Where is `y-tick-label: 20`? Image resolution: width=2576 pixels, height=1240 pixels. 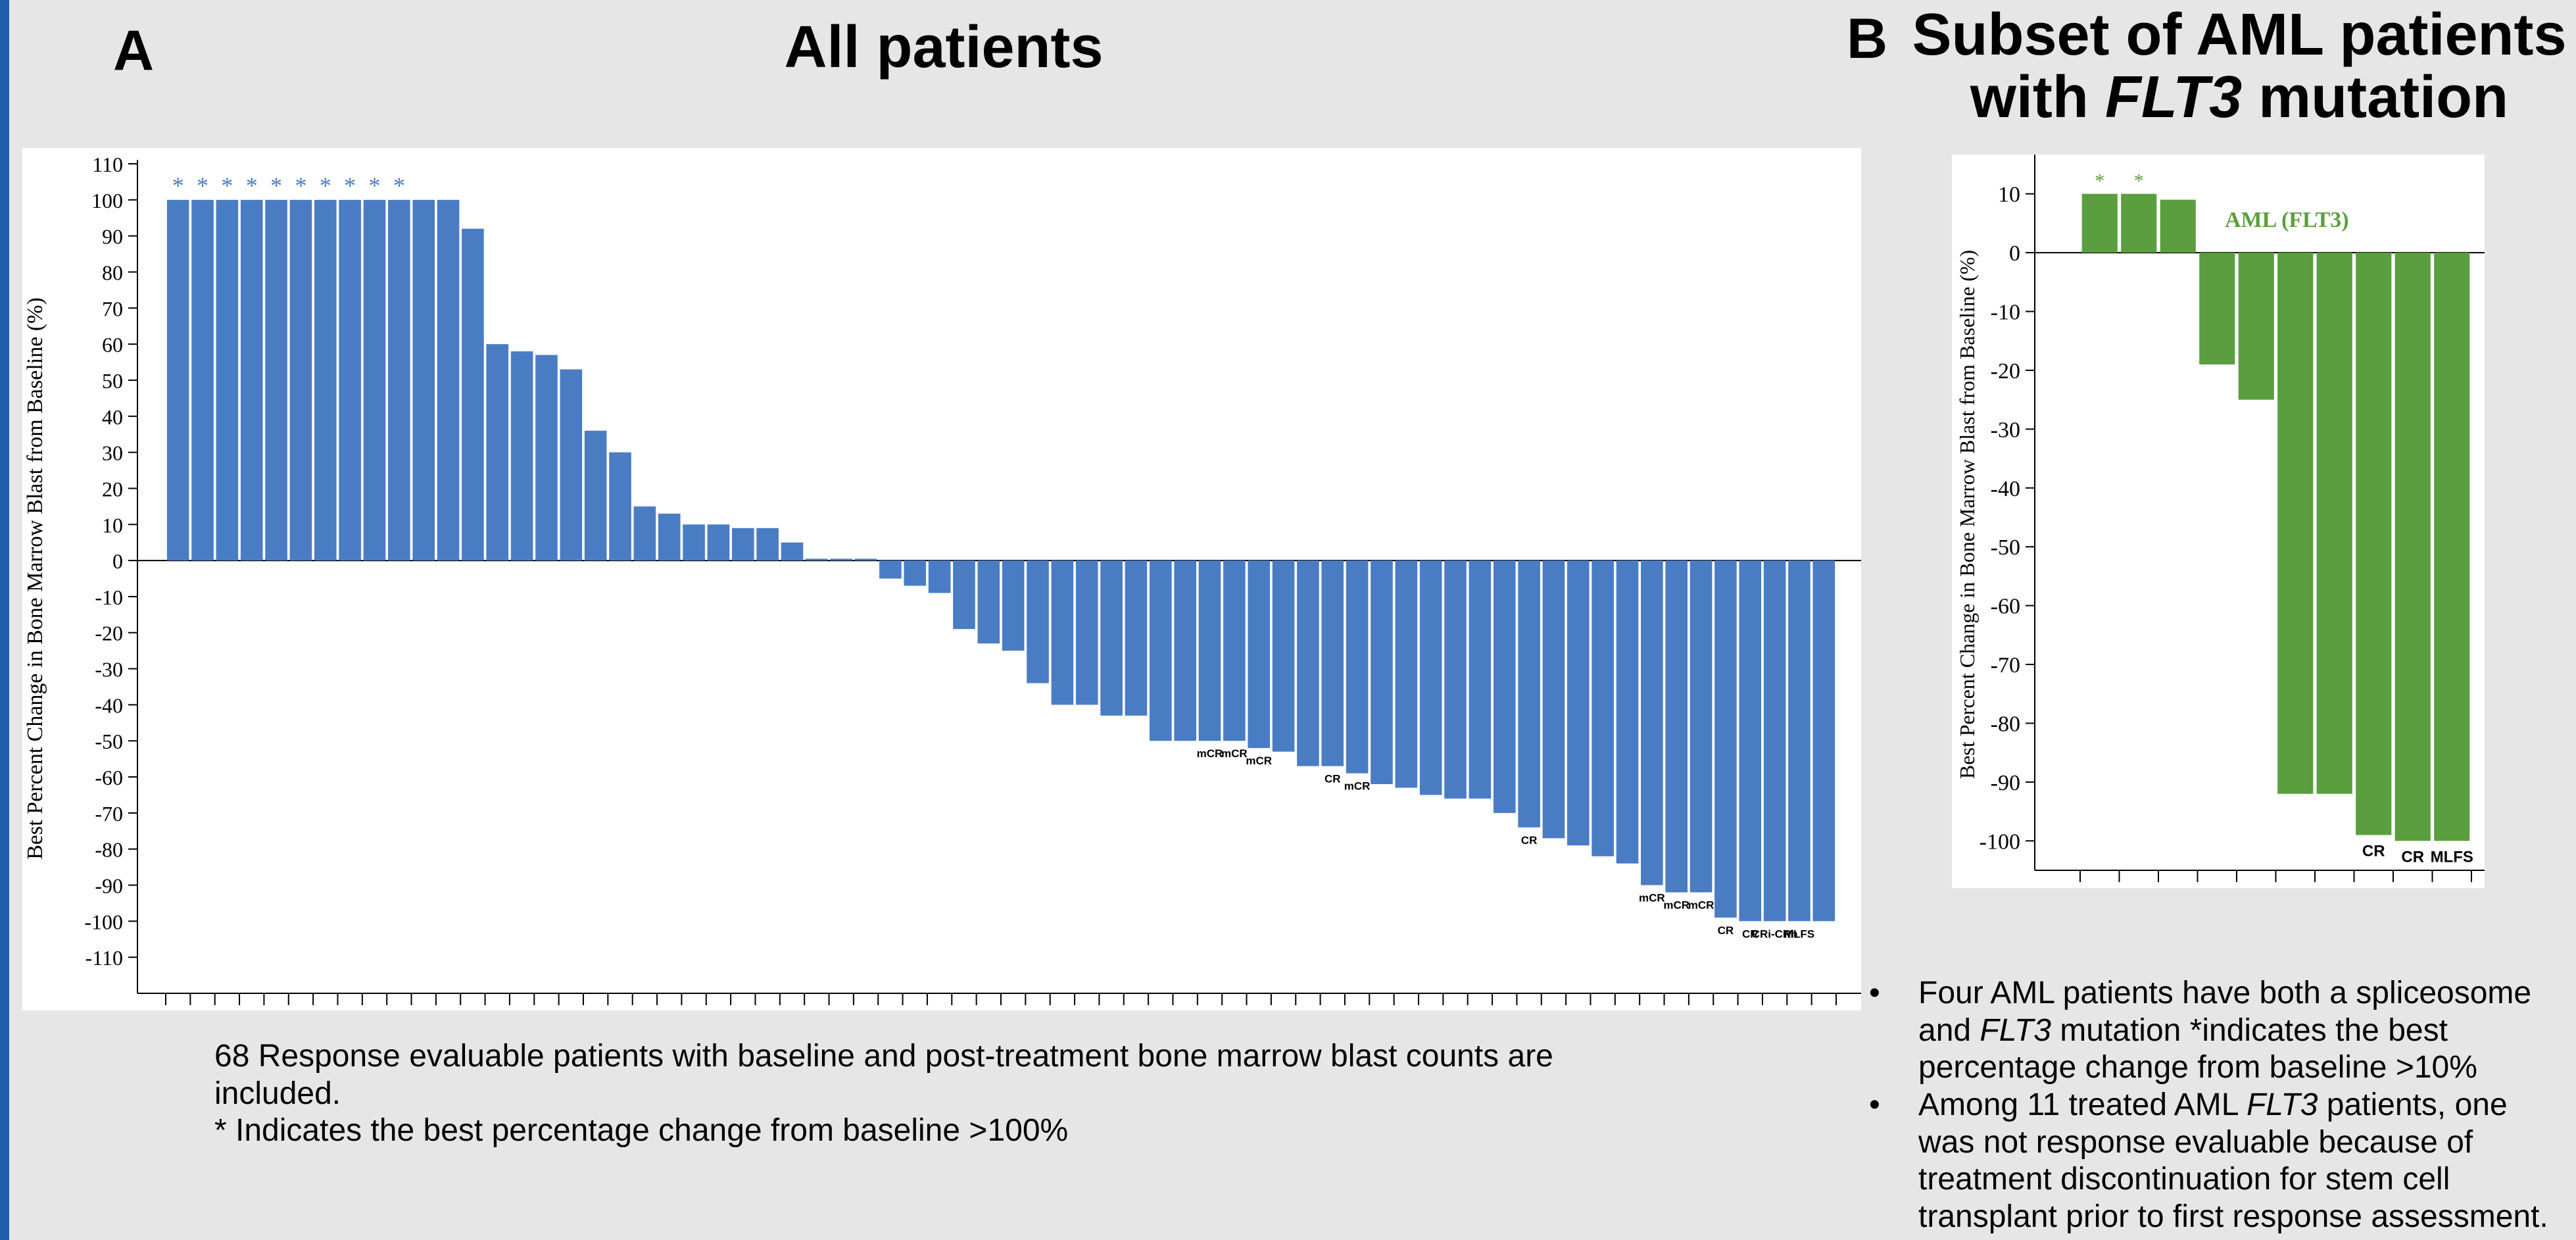 y-tick-label: 20 is located at coordinates (113, 489).